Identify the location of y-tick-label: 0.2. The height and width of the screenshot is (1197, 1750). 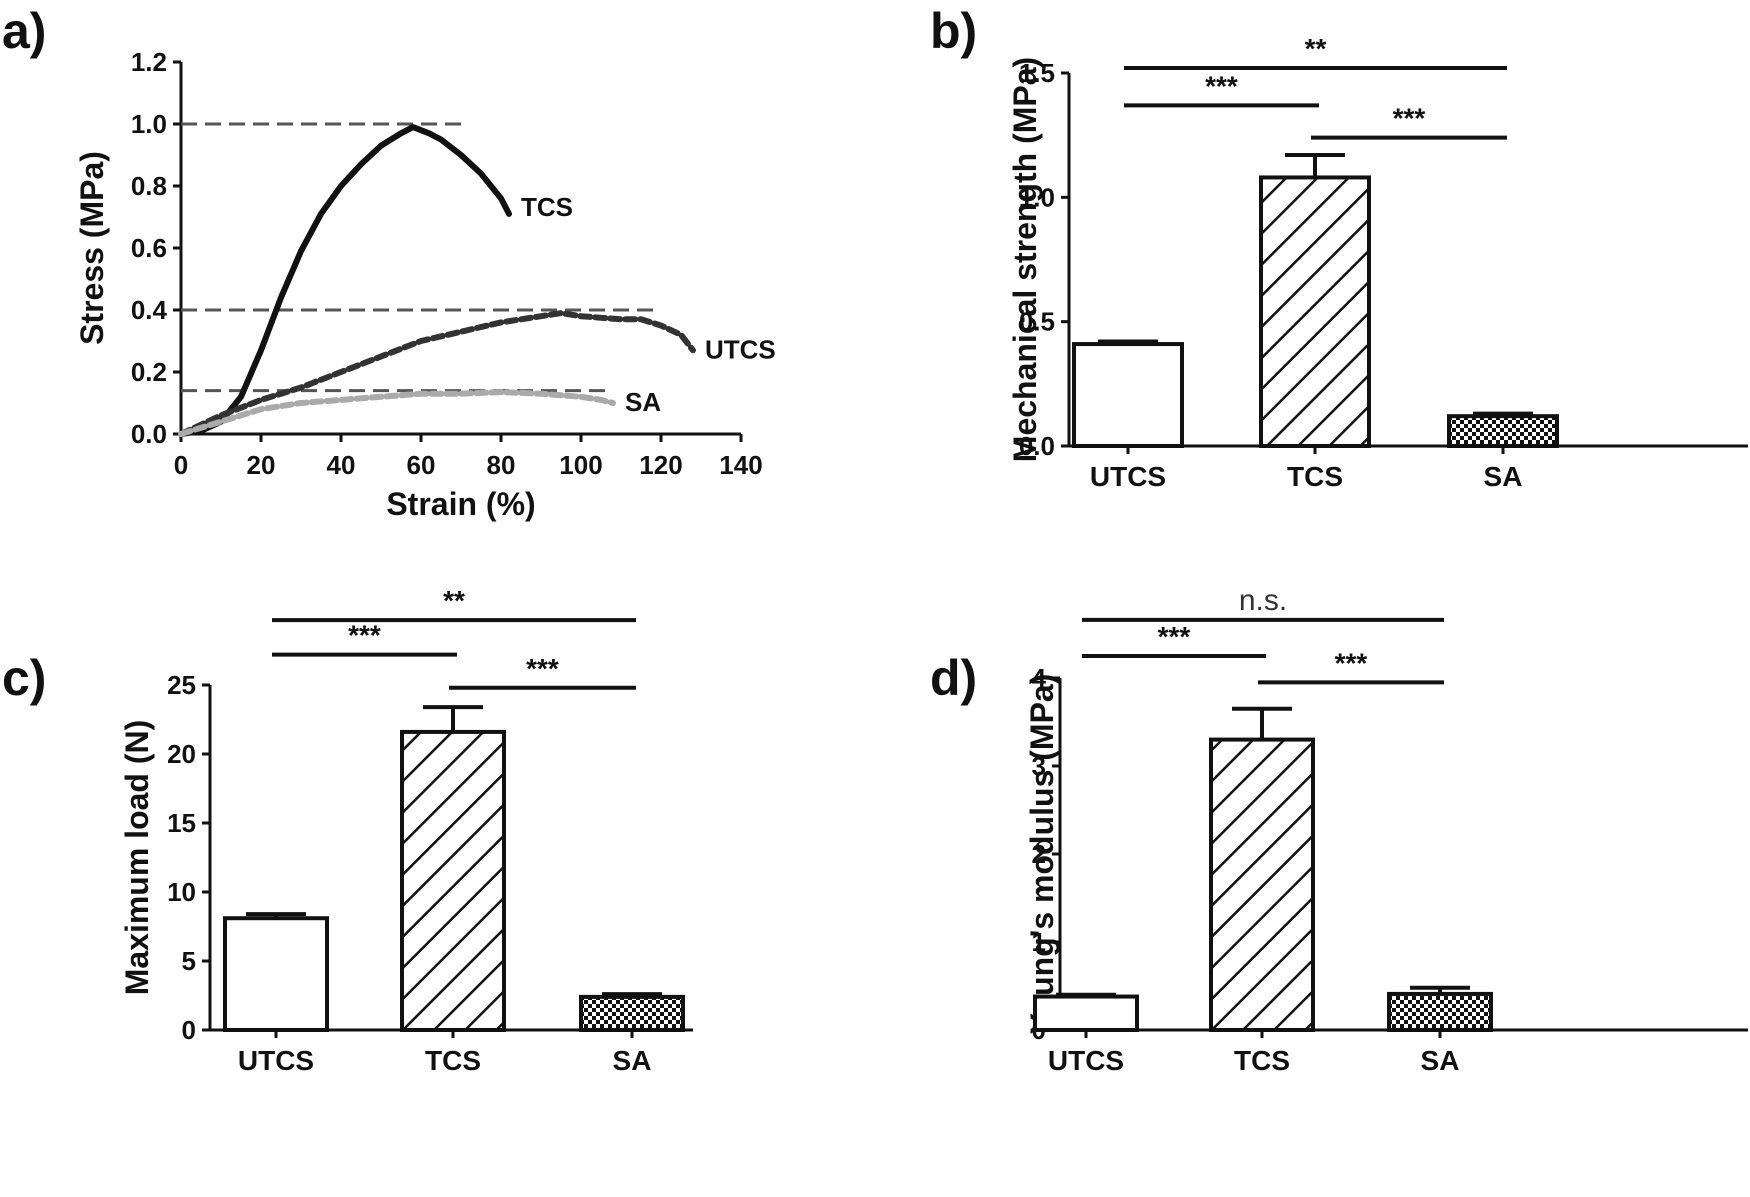
(149, 372).